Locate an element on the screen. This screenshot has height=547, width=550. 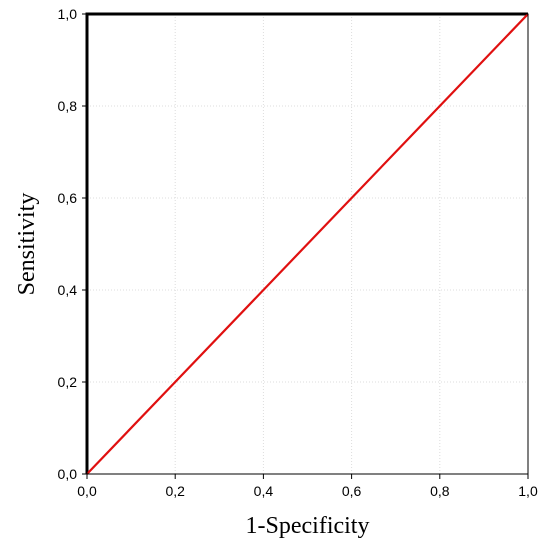
x-tick-label: 0,6 is located at coordinates (352, 491).